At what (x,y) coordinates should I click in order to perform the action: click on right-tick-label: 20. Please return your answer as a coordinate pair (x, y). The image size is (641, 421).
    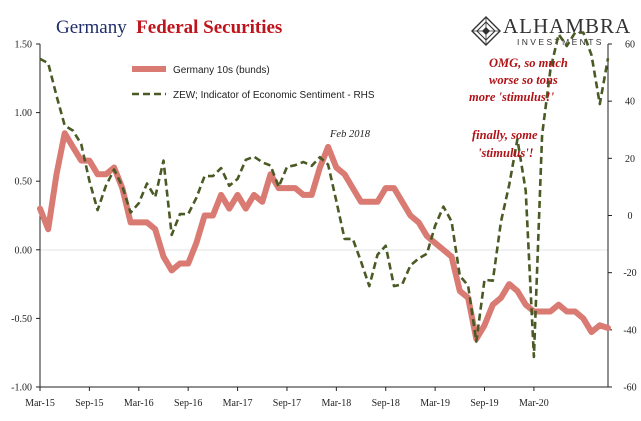
    Looking at the image, I should click on (630, 159).